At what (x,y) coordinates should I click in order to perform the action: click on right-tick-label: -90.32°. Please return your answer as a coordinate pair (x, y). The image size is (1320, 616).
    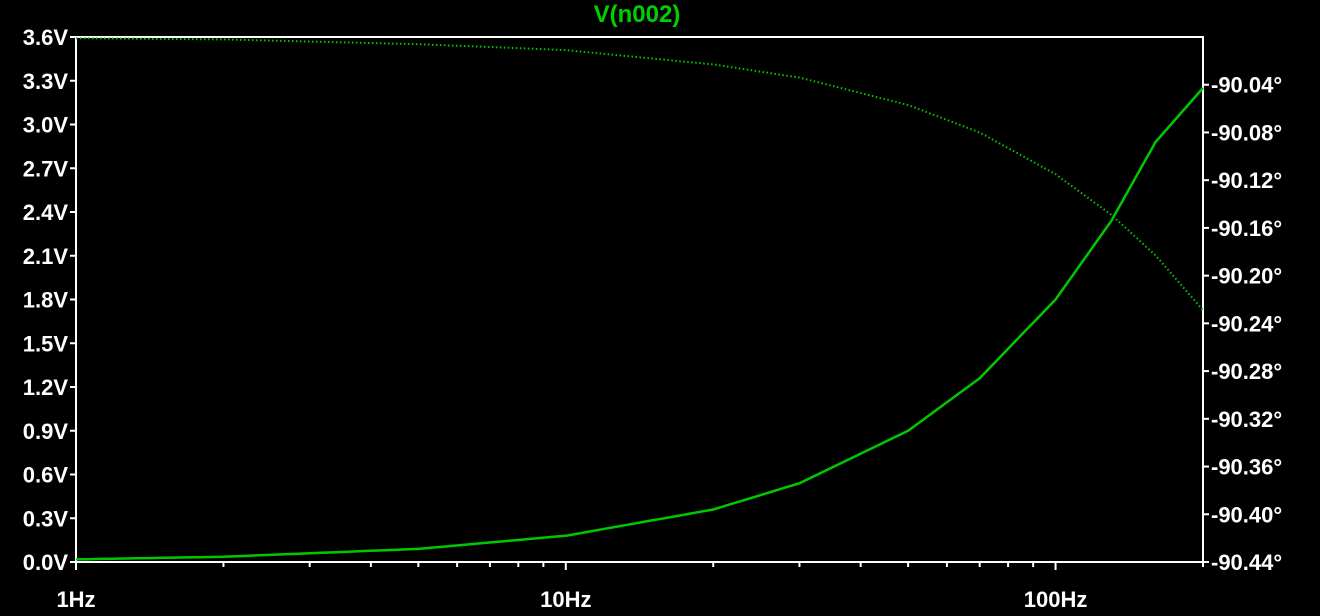
    Looking at the image, I should click on (1246, 419).